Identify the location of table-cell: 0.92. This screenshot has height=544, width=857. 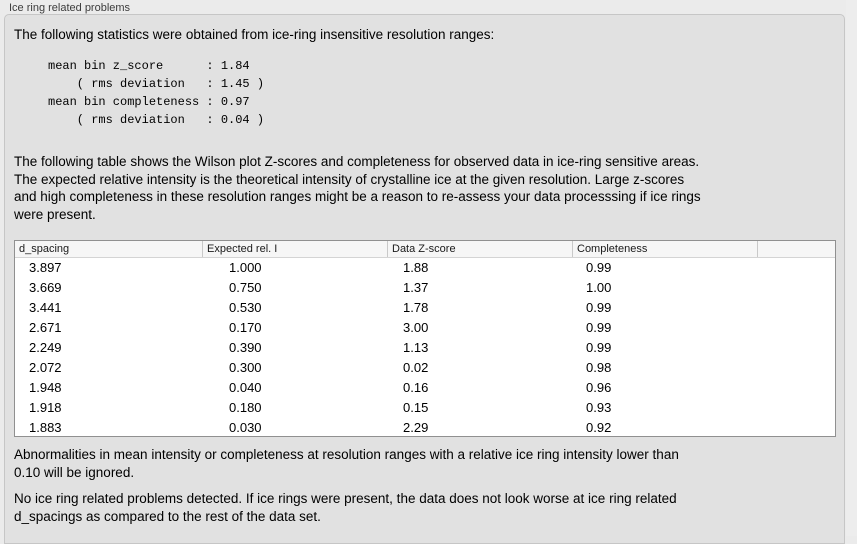
(599, 427).